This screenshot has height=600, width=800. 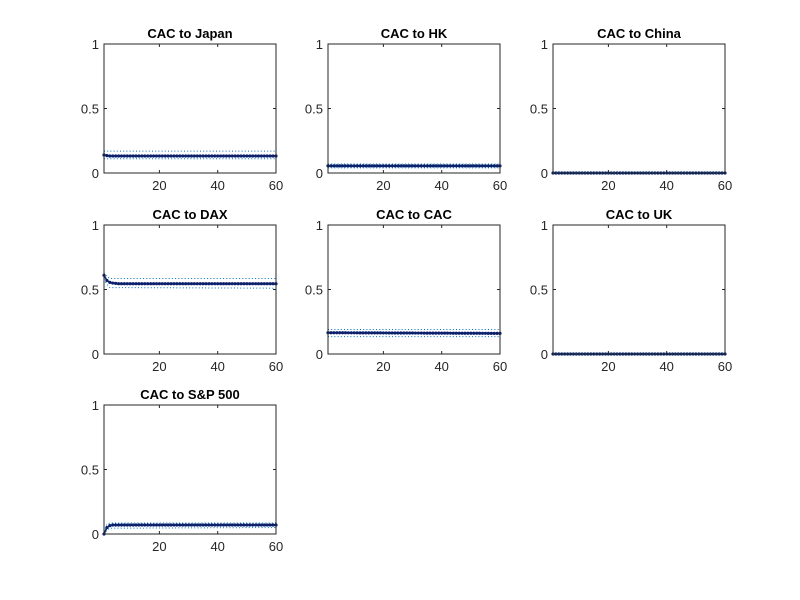 I want to click on series-estimate-markers, so click(x=190, y=279).